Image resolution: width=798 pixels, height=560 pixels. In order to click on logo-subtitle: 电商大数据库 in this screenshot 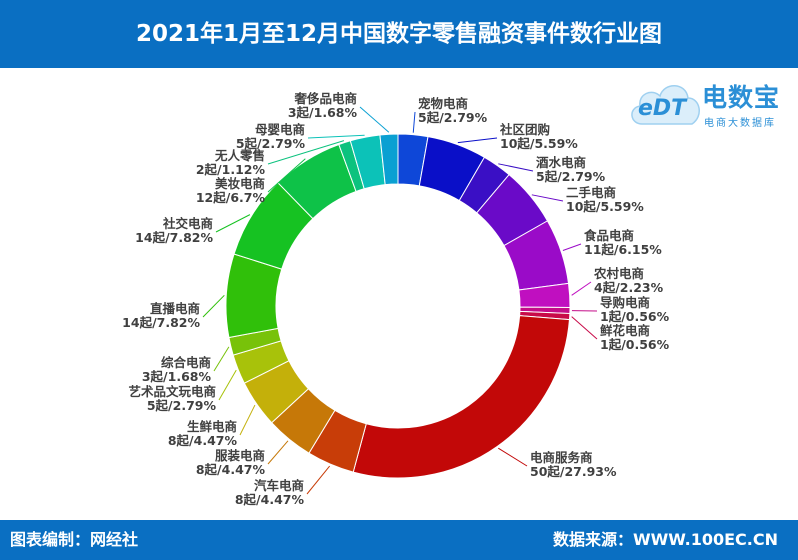, I will do `click(740, 123)`.